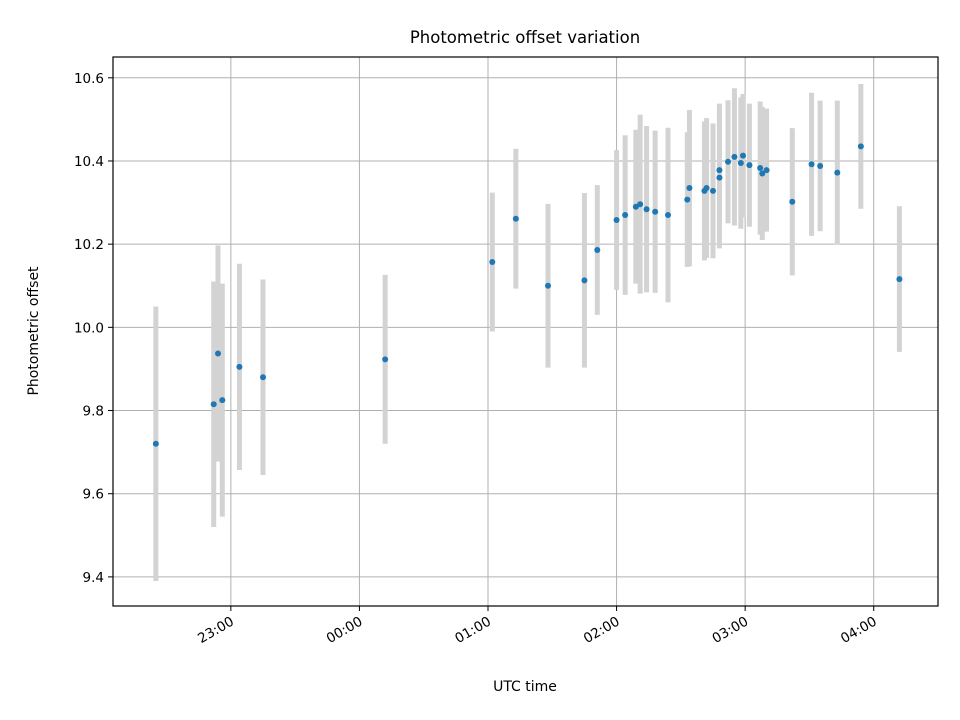 The height and width of the screenshot is (720, 960). What do you see at coordinates (89, 328) in the screenshot?
I see `y-tick-label: 10.0` at bounding box center [89, 328].